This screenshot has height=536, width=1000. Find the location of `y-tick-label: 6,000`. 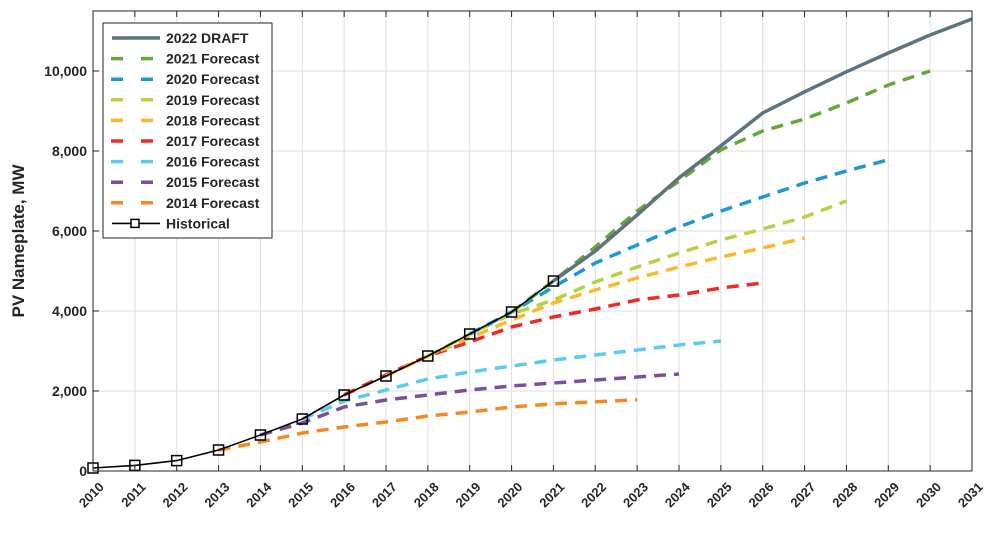

y-tick-label: 6,000 is located at coordinates (69, 231).